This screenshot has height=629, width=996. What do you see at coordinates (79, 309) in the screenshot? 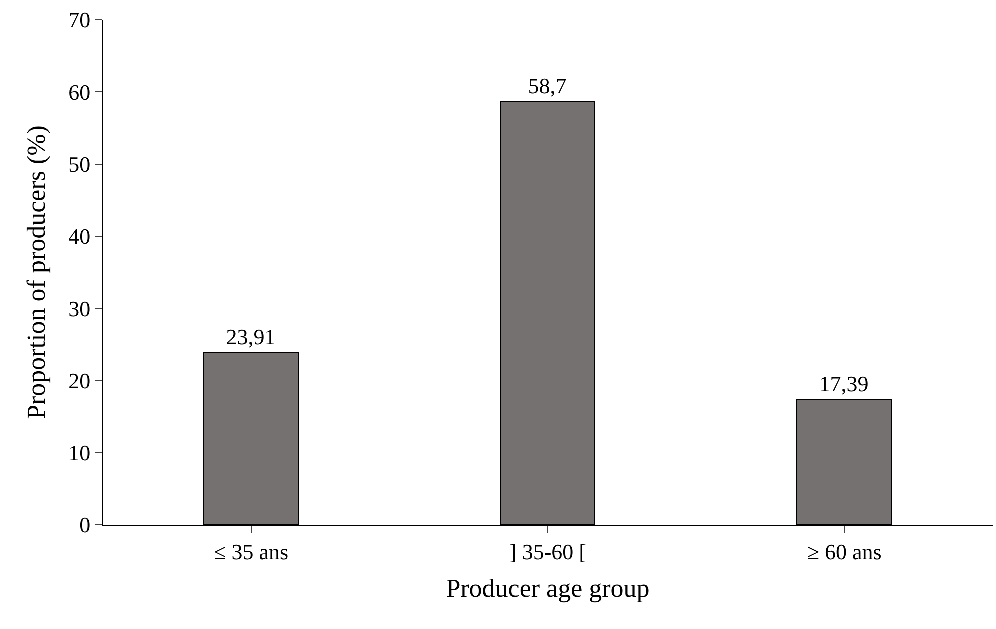
I see `y-tick-label: 30` at bounding box center [79, 309].